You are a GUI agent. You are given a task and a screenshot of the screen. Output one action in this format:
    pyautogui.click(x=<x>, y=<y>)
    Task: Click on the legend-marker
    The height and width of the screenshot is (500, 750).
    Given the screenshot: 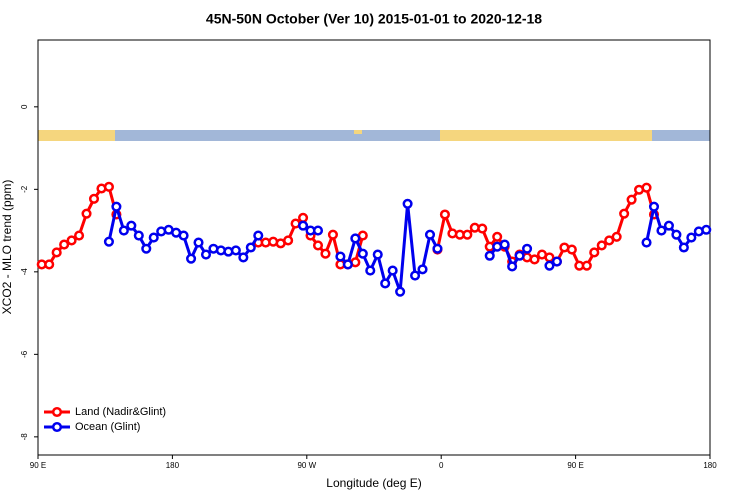 What is the action you would take?
    pyautogui.click(x=57, y=412)
    